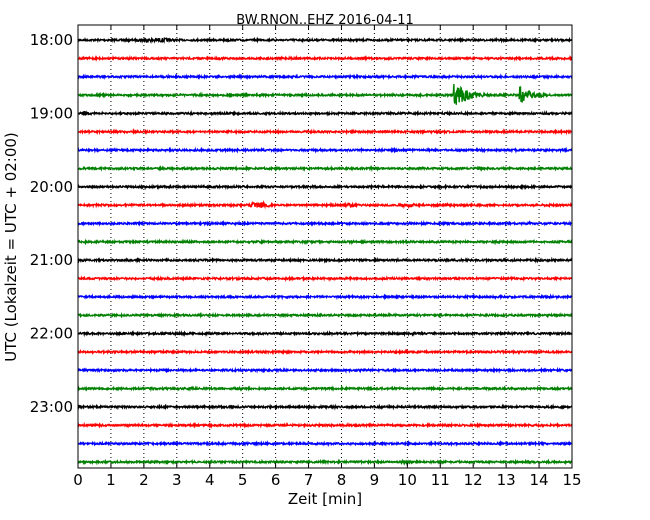  Describe the element at coordinates (325, 499) in the screenshot. I see `x-axis-label: Zeit [min]` at that location.